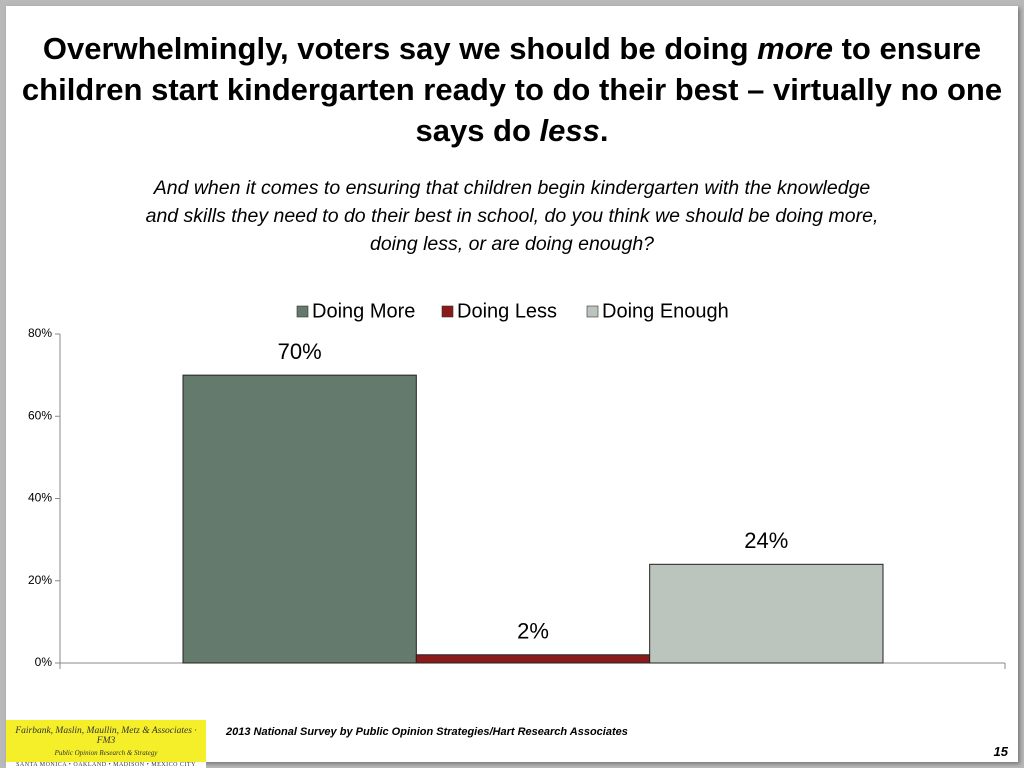 Image resolution: width=1024 pixels, height=768 pixels. I want to click on page-number: 15, so click(1000, 751).